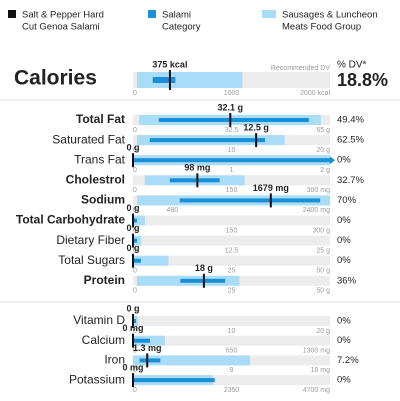 Image resolution: width=400 pixels, height=401 pixels. I want to click on nutrient-label: Dietary Fiber, so click(90, 240).